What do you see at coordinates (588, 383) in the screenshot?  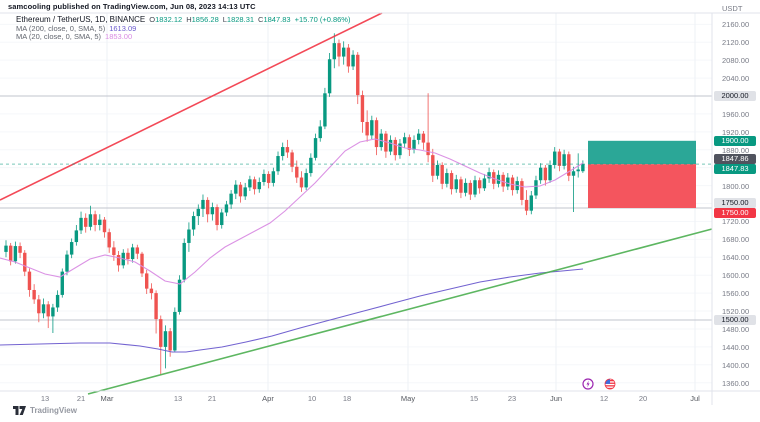 I see `crypto-event-icon` at bounding box center [588, 383].